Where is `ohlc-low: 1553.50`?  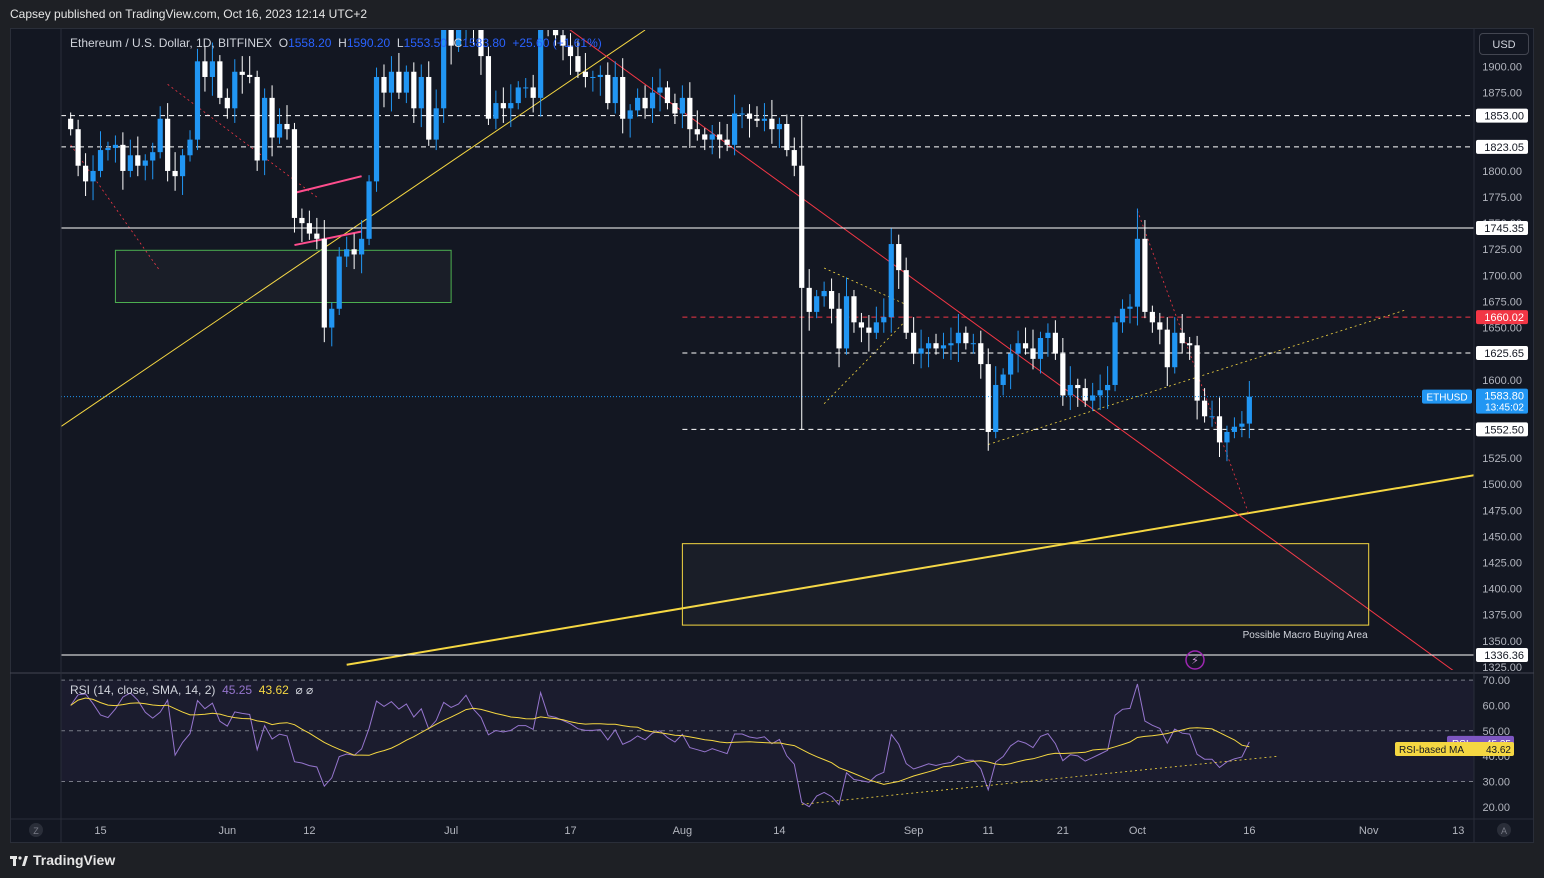 ohlc-low: 1553.50 is located at coordinates (425, 43).